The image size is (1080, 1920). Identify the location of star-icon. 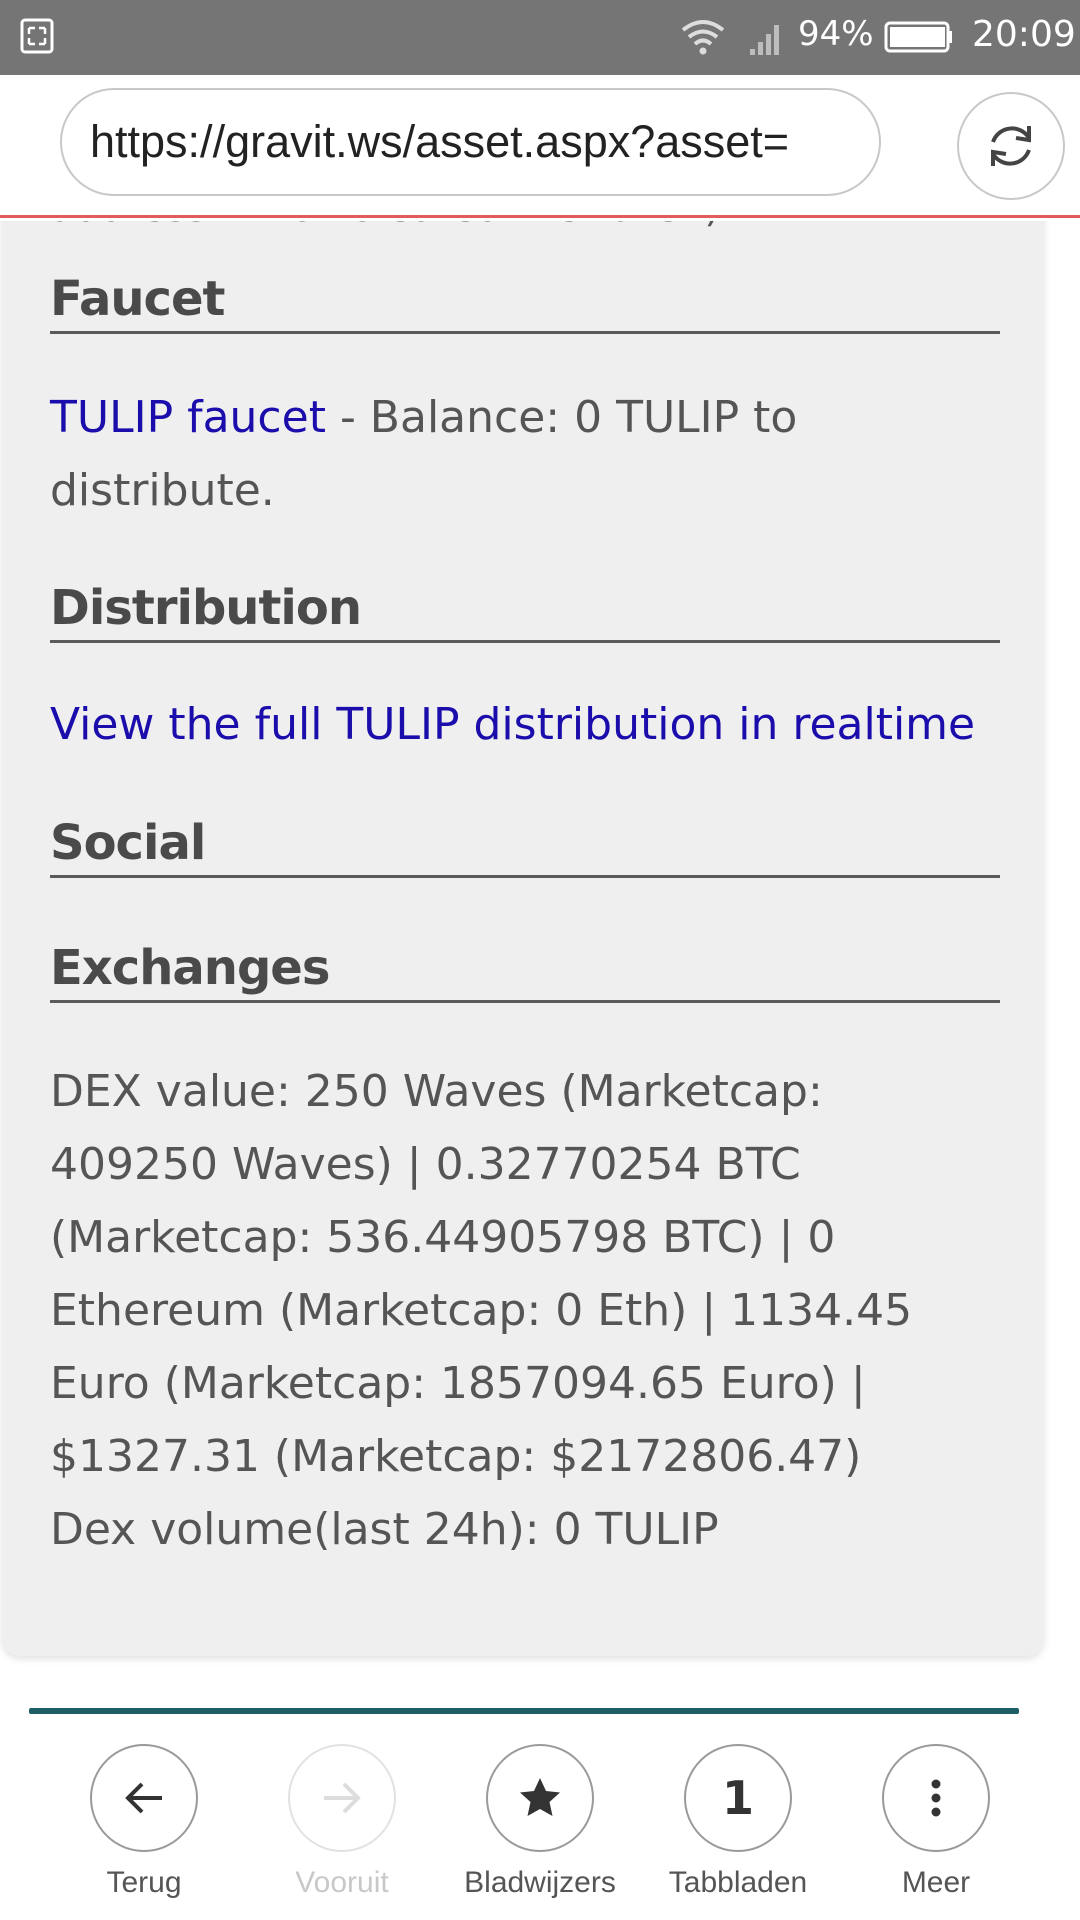
(540, 1797).